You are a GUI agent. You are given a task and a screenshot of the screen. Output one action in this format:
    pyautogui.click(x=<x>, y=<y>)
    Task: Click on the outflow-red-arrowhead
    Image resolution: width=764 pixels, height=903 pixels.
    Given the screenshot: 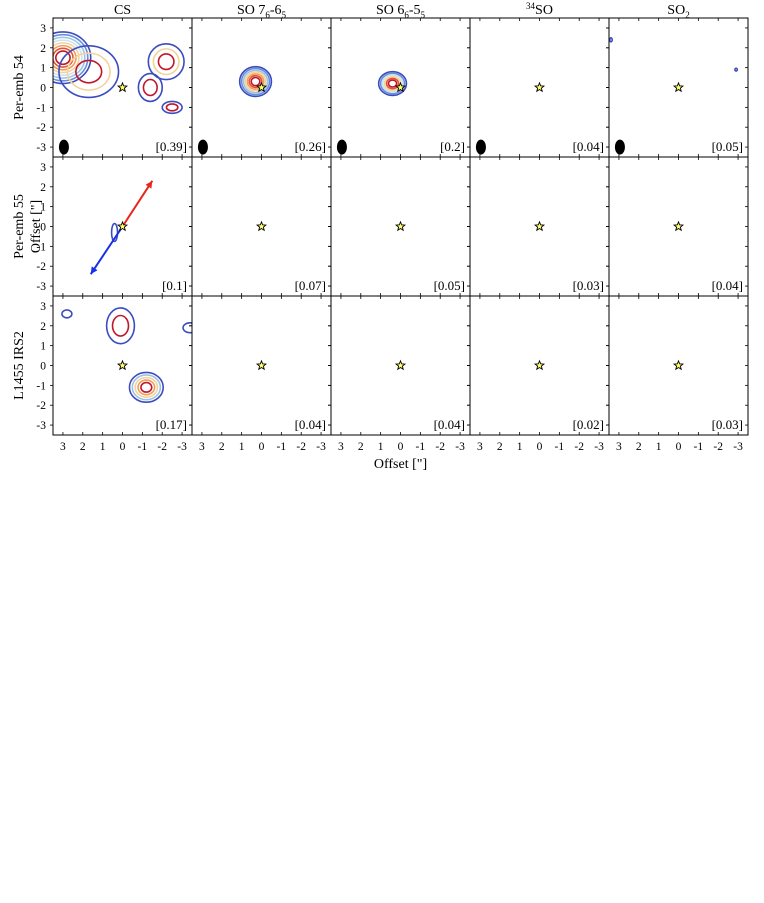 What is the action you would take?
    pyautogui.click(x=149, y=184)
    